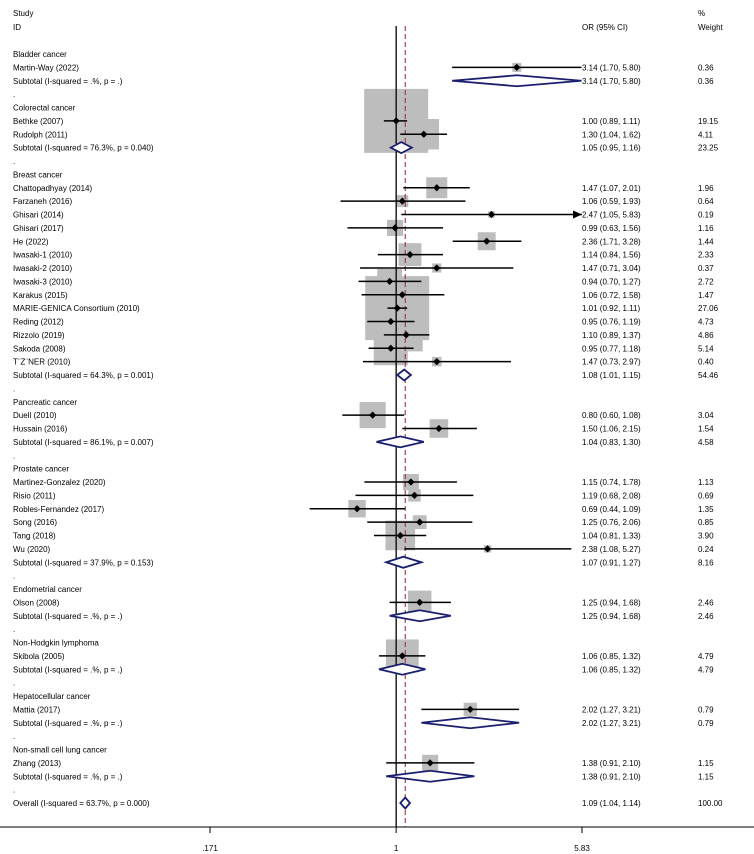 Image resolution: width=754 pixels, height=854 pixels. Describe the element at coordinates (42, 268) in the screenshot. I see `study-label: Iwasaki-2 (2010)` at that location.